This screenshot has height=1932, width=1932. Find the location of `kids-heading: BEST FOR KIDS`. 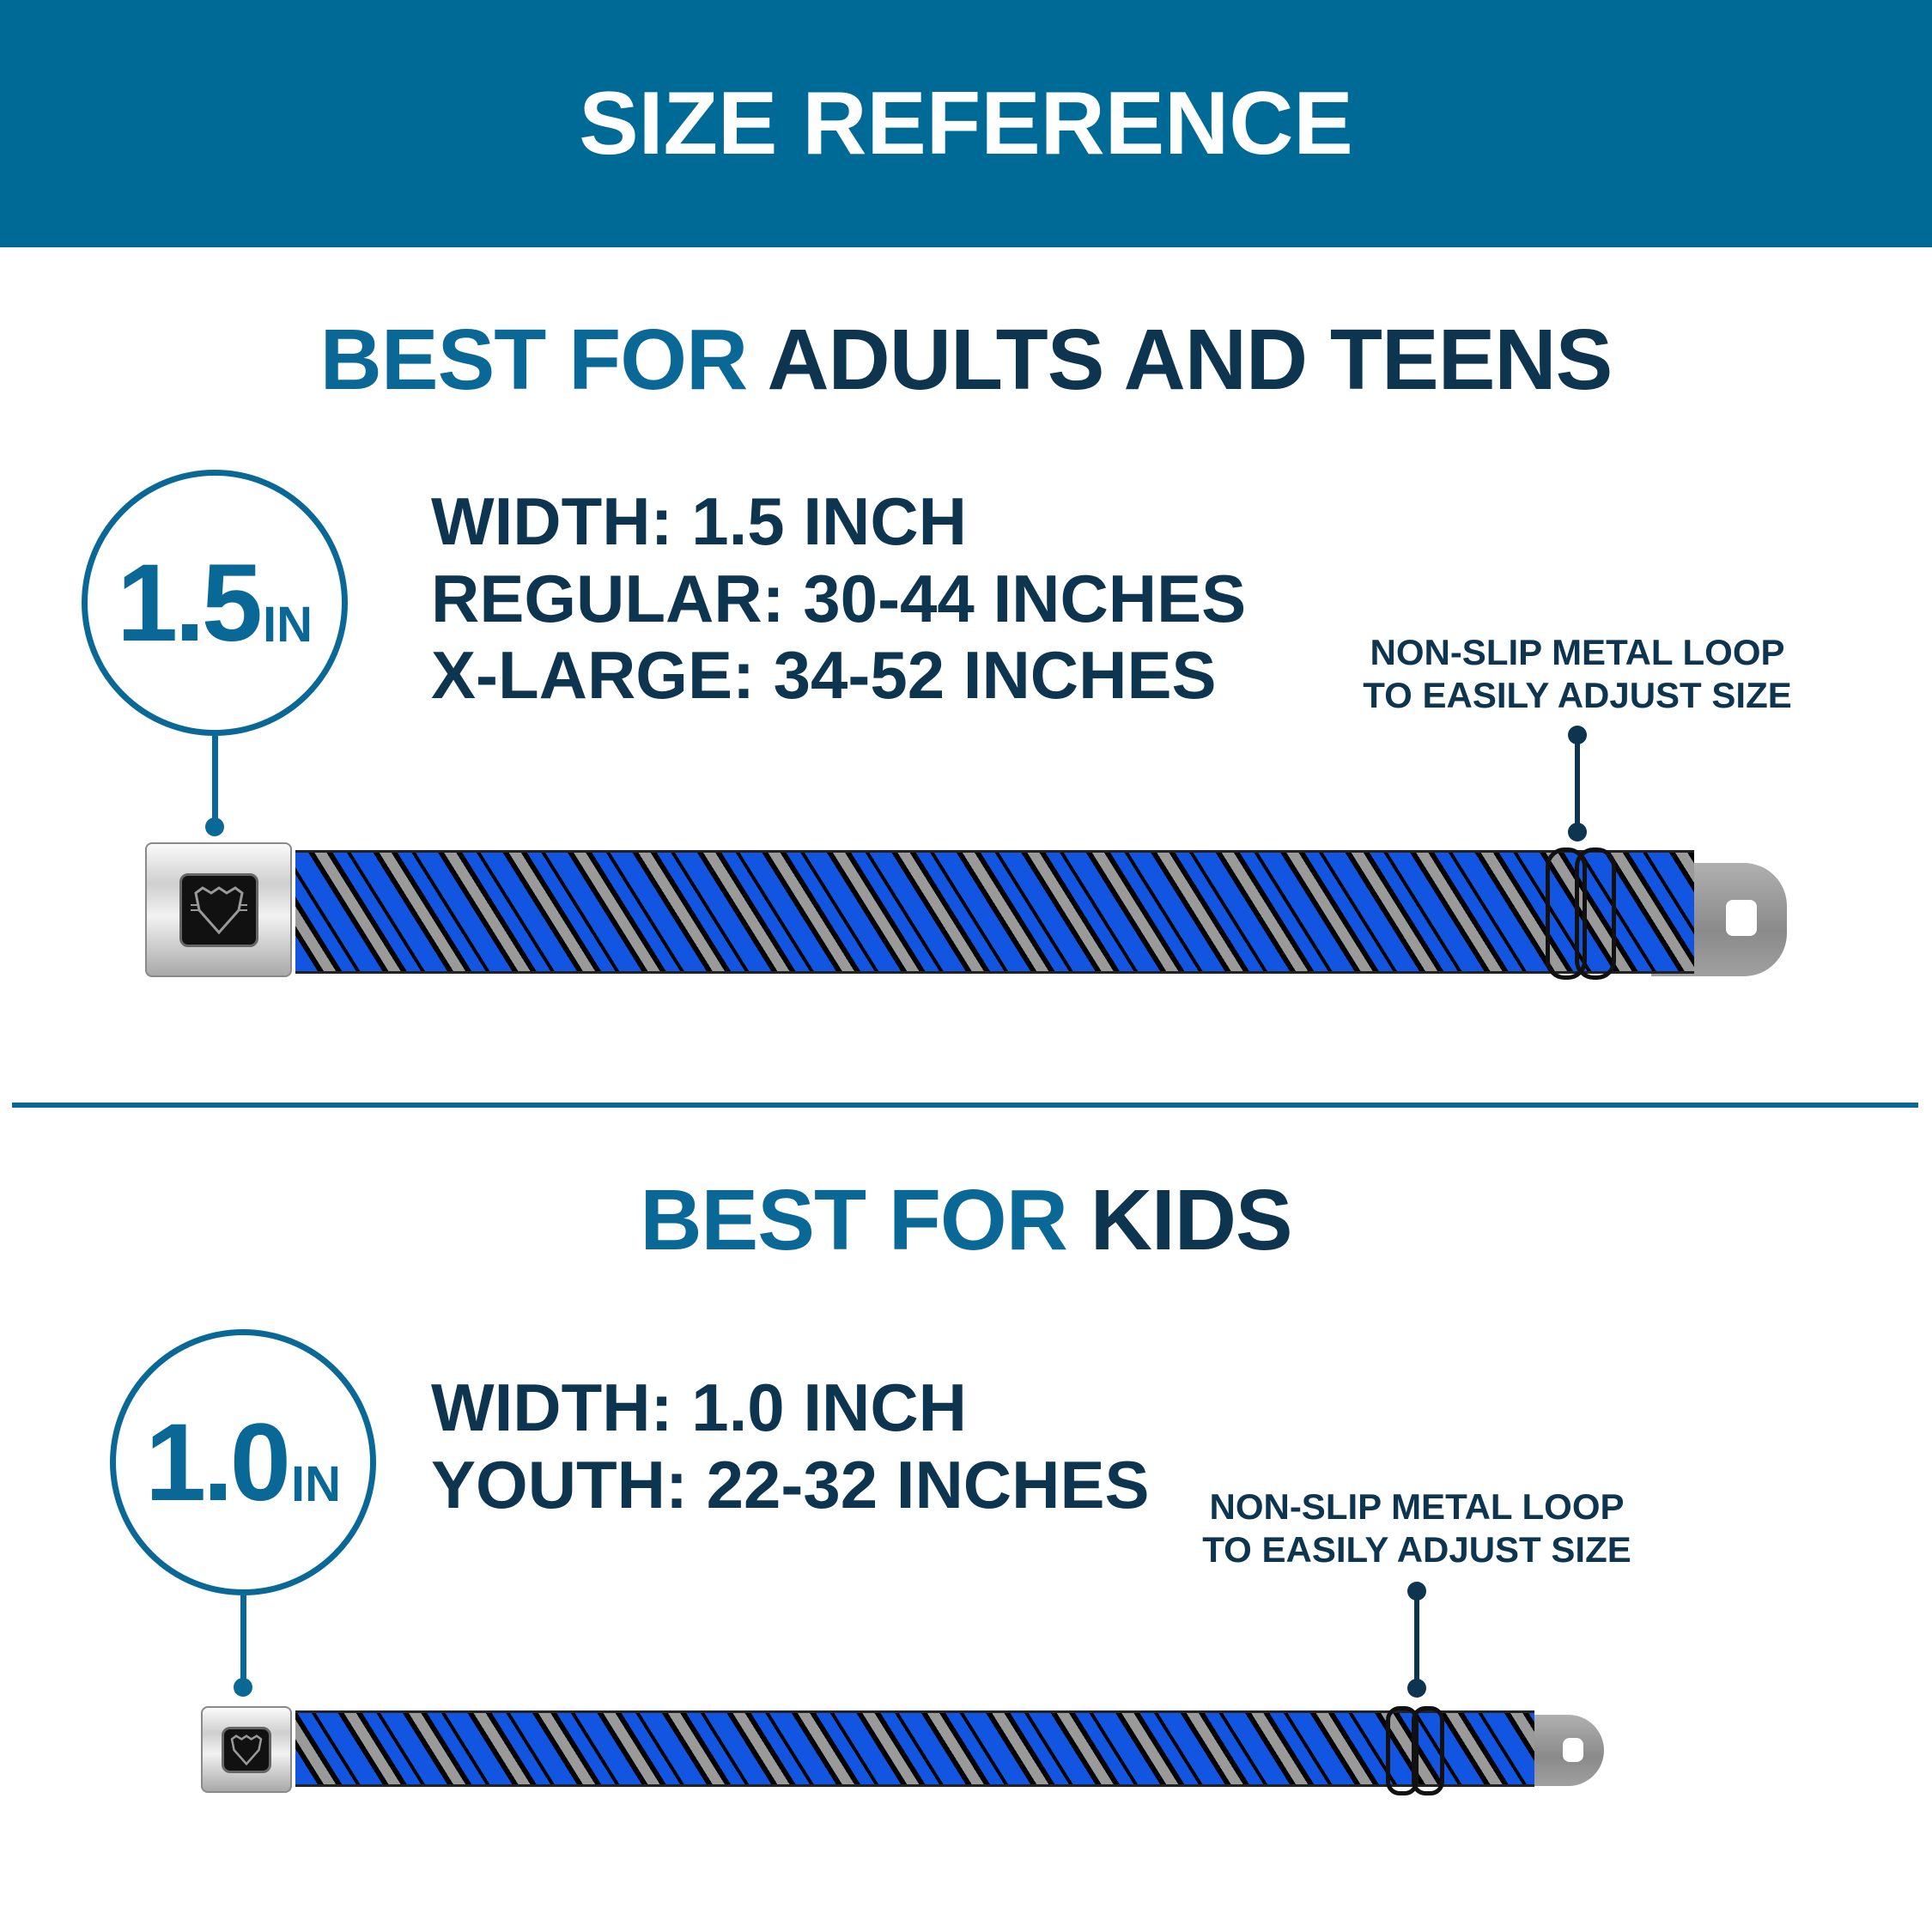

kids-heading: BEST FOR KIDS is located at coordinates (966, 1221).